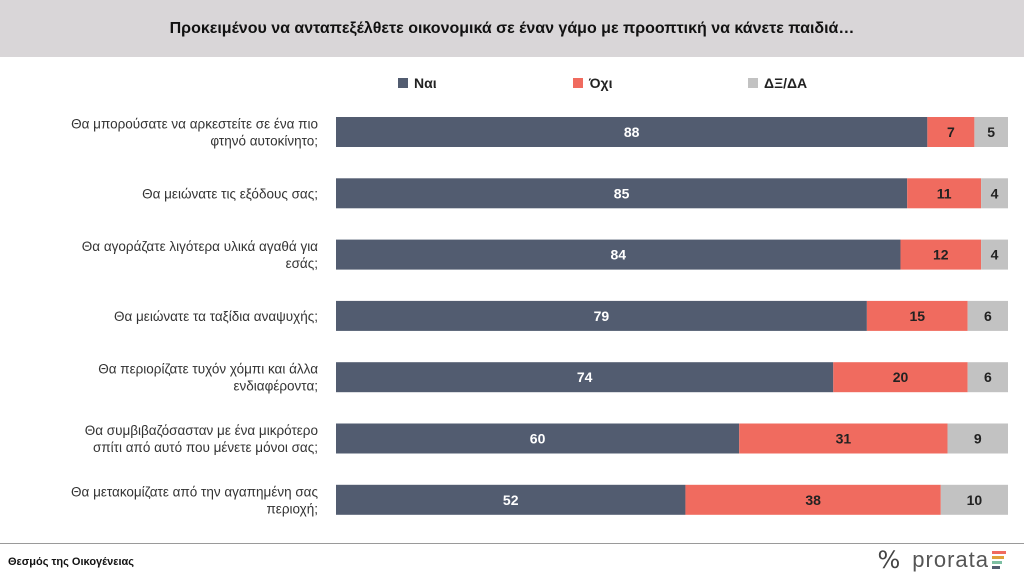  I want to click on data-label-dk: 9, so click(978, 439).